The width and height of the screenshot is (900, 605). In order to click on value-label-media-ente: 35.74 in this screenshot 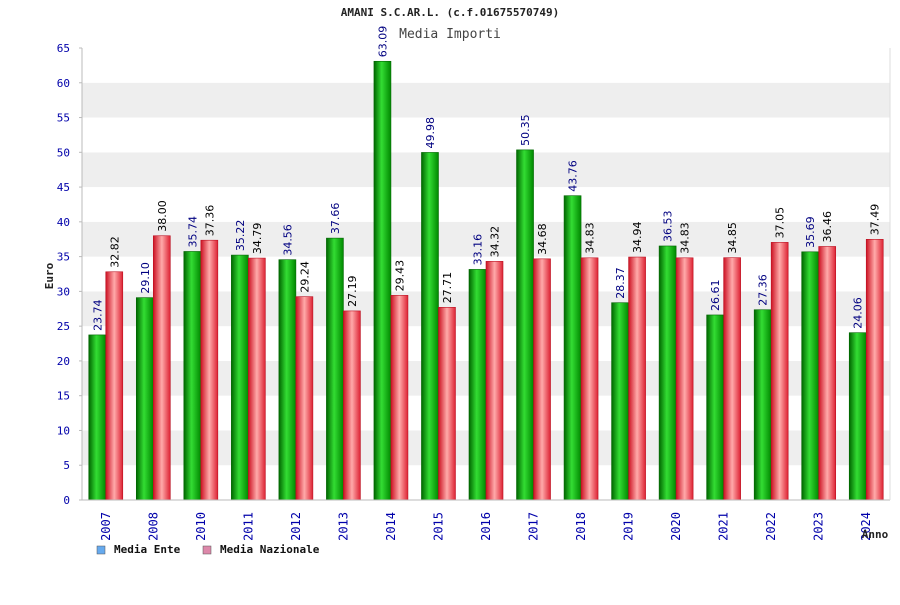, I will do `click(192, 232)`.